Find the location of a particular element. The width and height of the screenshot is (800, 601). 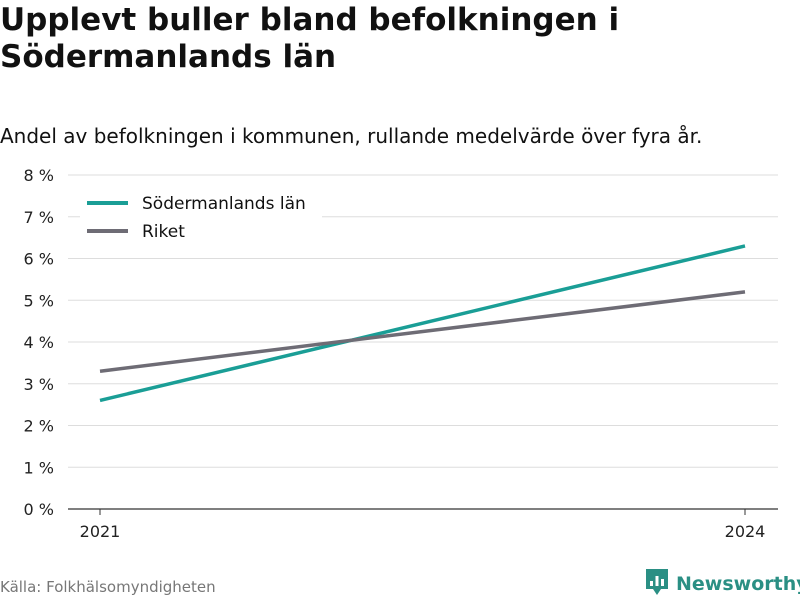

y-tick-label: 4 % is located at coordinates (39, 342).